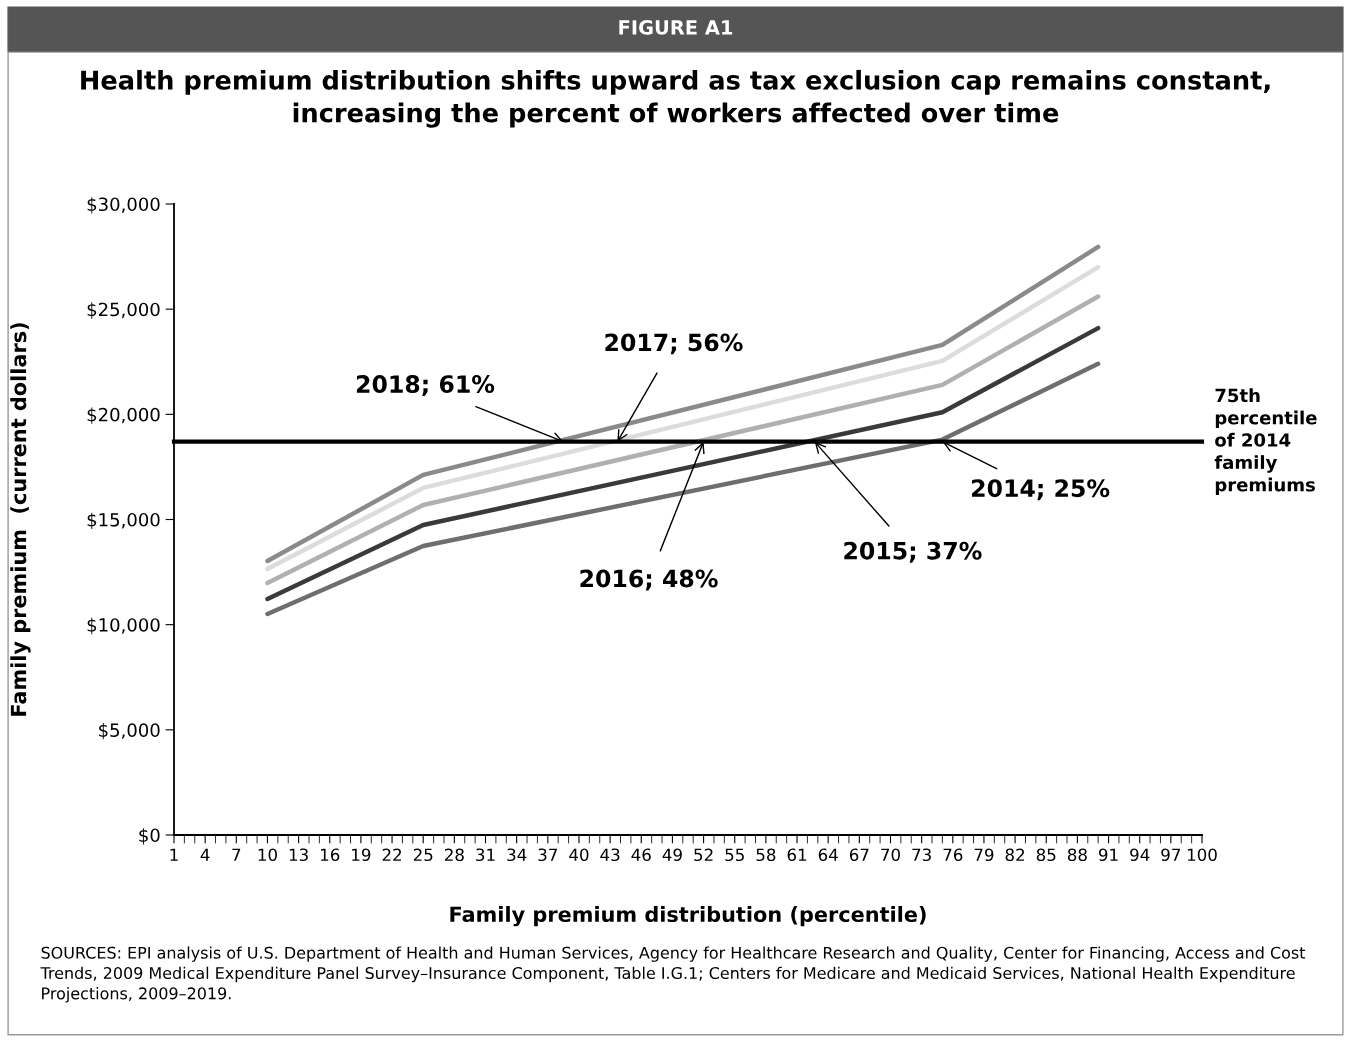 The height and width of the screenshot is (1040, 1351). What do you see at coordinates (123, 205) in the screenshot?
I see `y-tick-label: $30,000` at bounding box center [123, 205].